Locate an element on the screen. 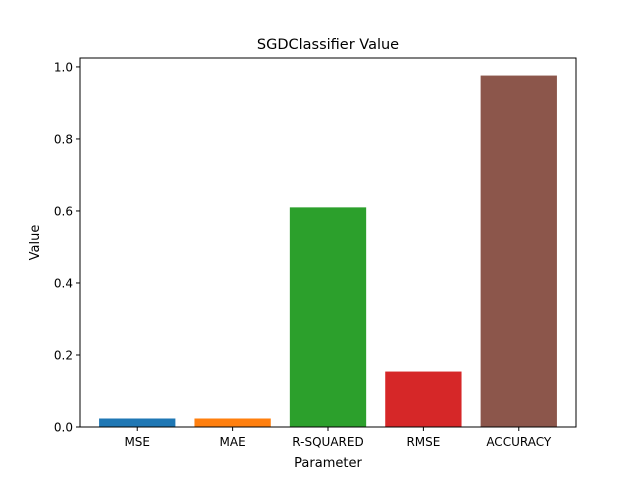 Image resolution: width=640 pixels, height=484 pixels. chart-title: SGDClassifier Value is located at coordinates (328, 45).